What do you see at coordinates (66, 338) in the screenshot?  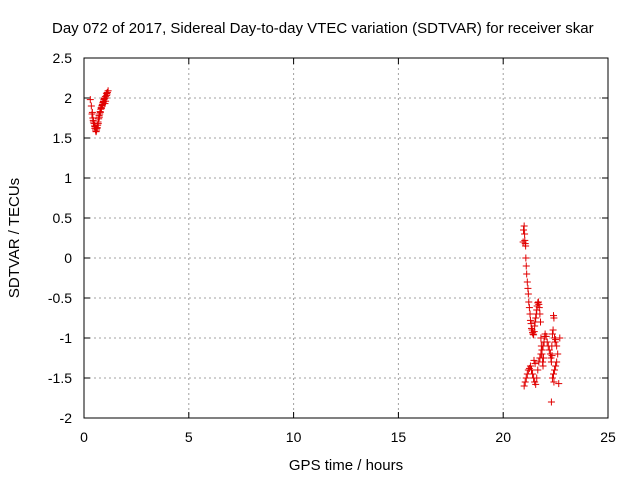 I see `y-tick-label: -1` at bounding box center [66, 338].